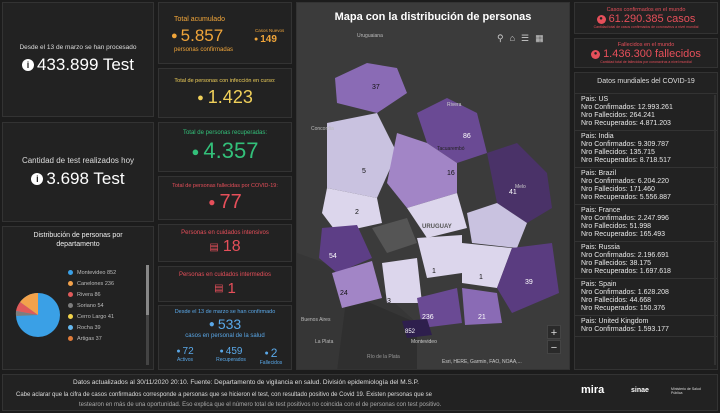 The image size is (720, 413). Describe the element at coordinates (512, 38) in the screenshot. I see `home-icon: ⌂` at that location.